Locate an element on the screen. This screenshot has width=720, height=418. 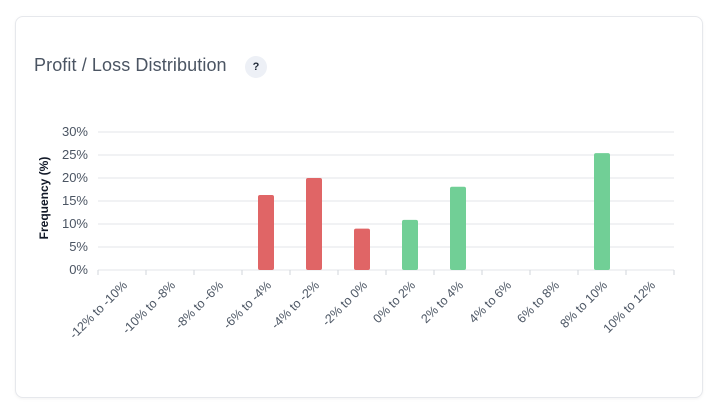
y-tick-label: 10% is located at coordinates (75, 223).